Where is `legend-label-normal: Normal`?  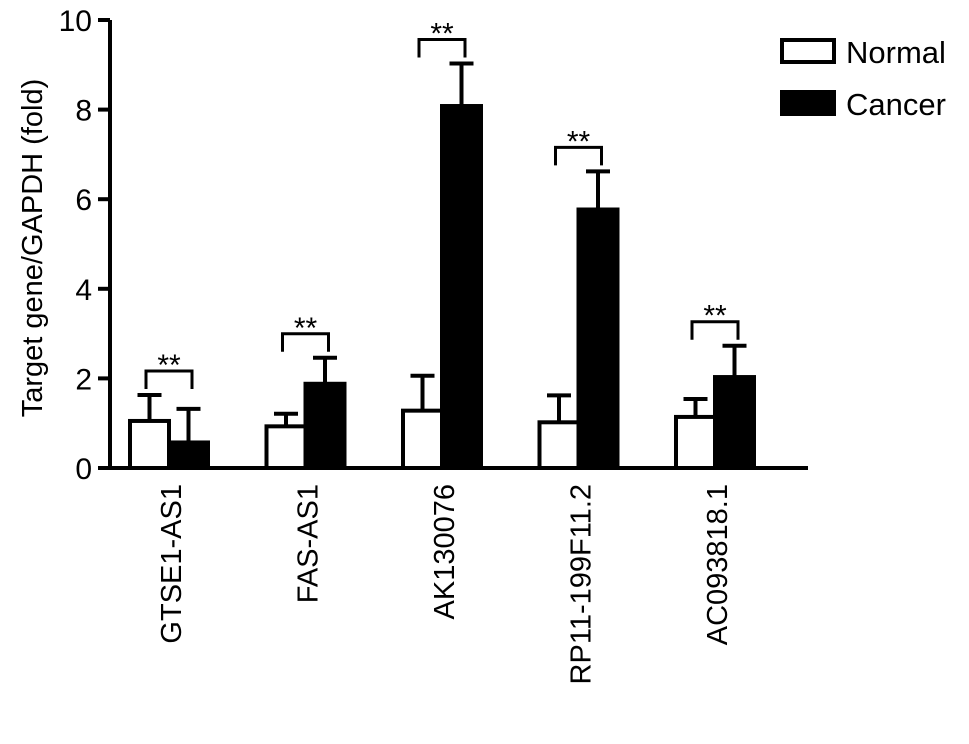
legend-label-normal: Normal is located at coordinates (896, 52).